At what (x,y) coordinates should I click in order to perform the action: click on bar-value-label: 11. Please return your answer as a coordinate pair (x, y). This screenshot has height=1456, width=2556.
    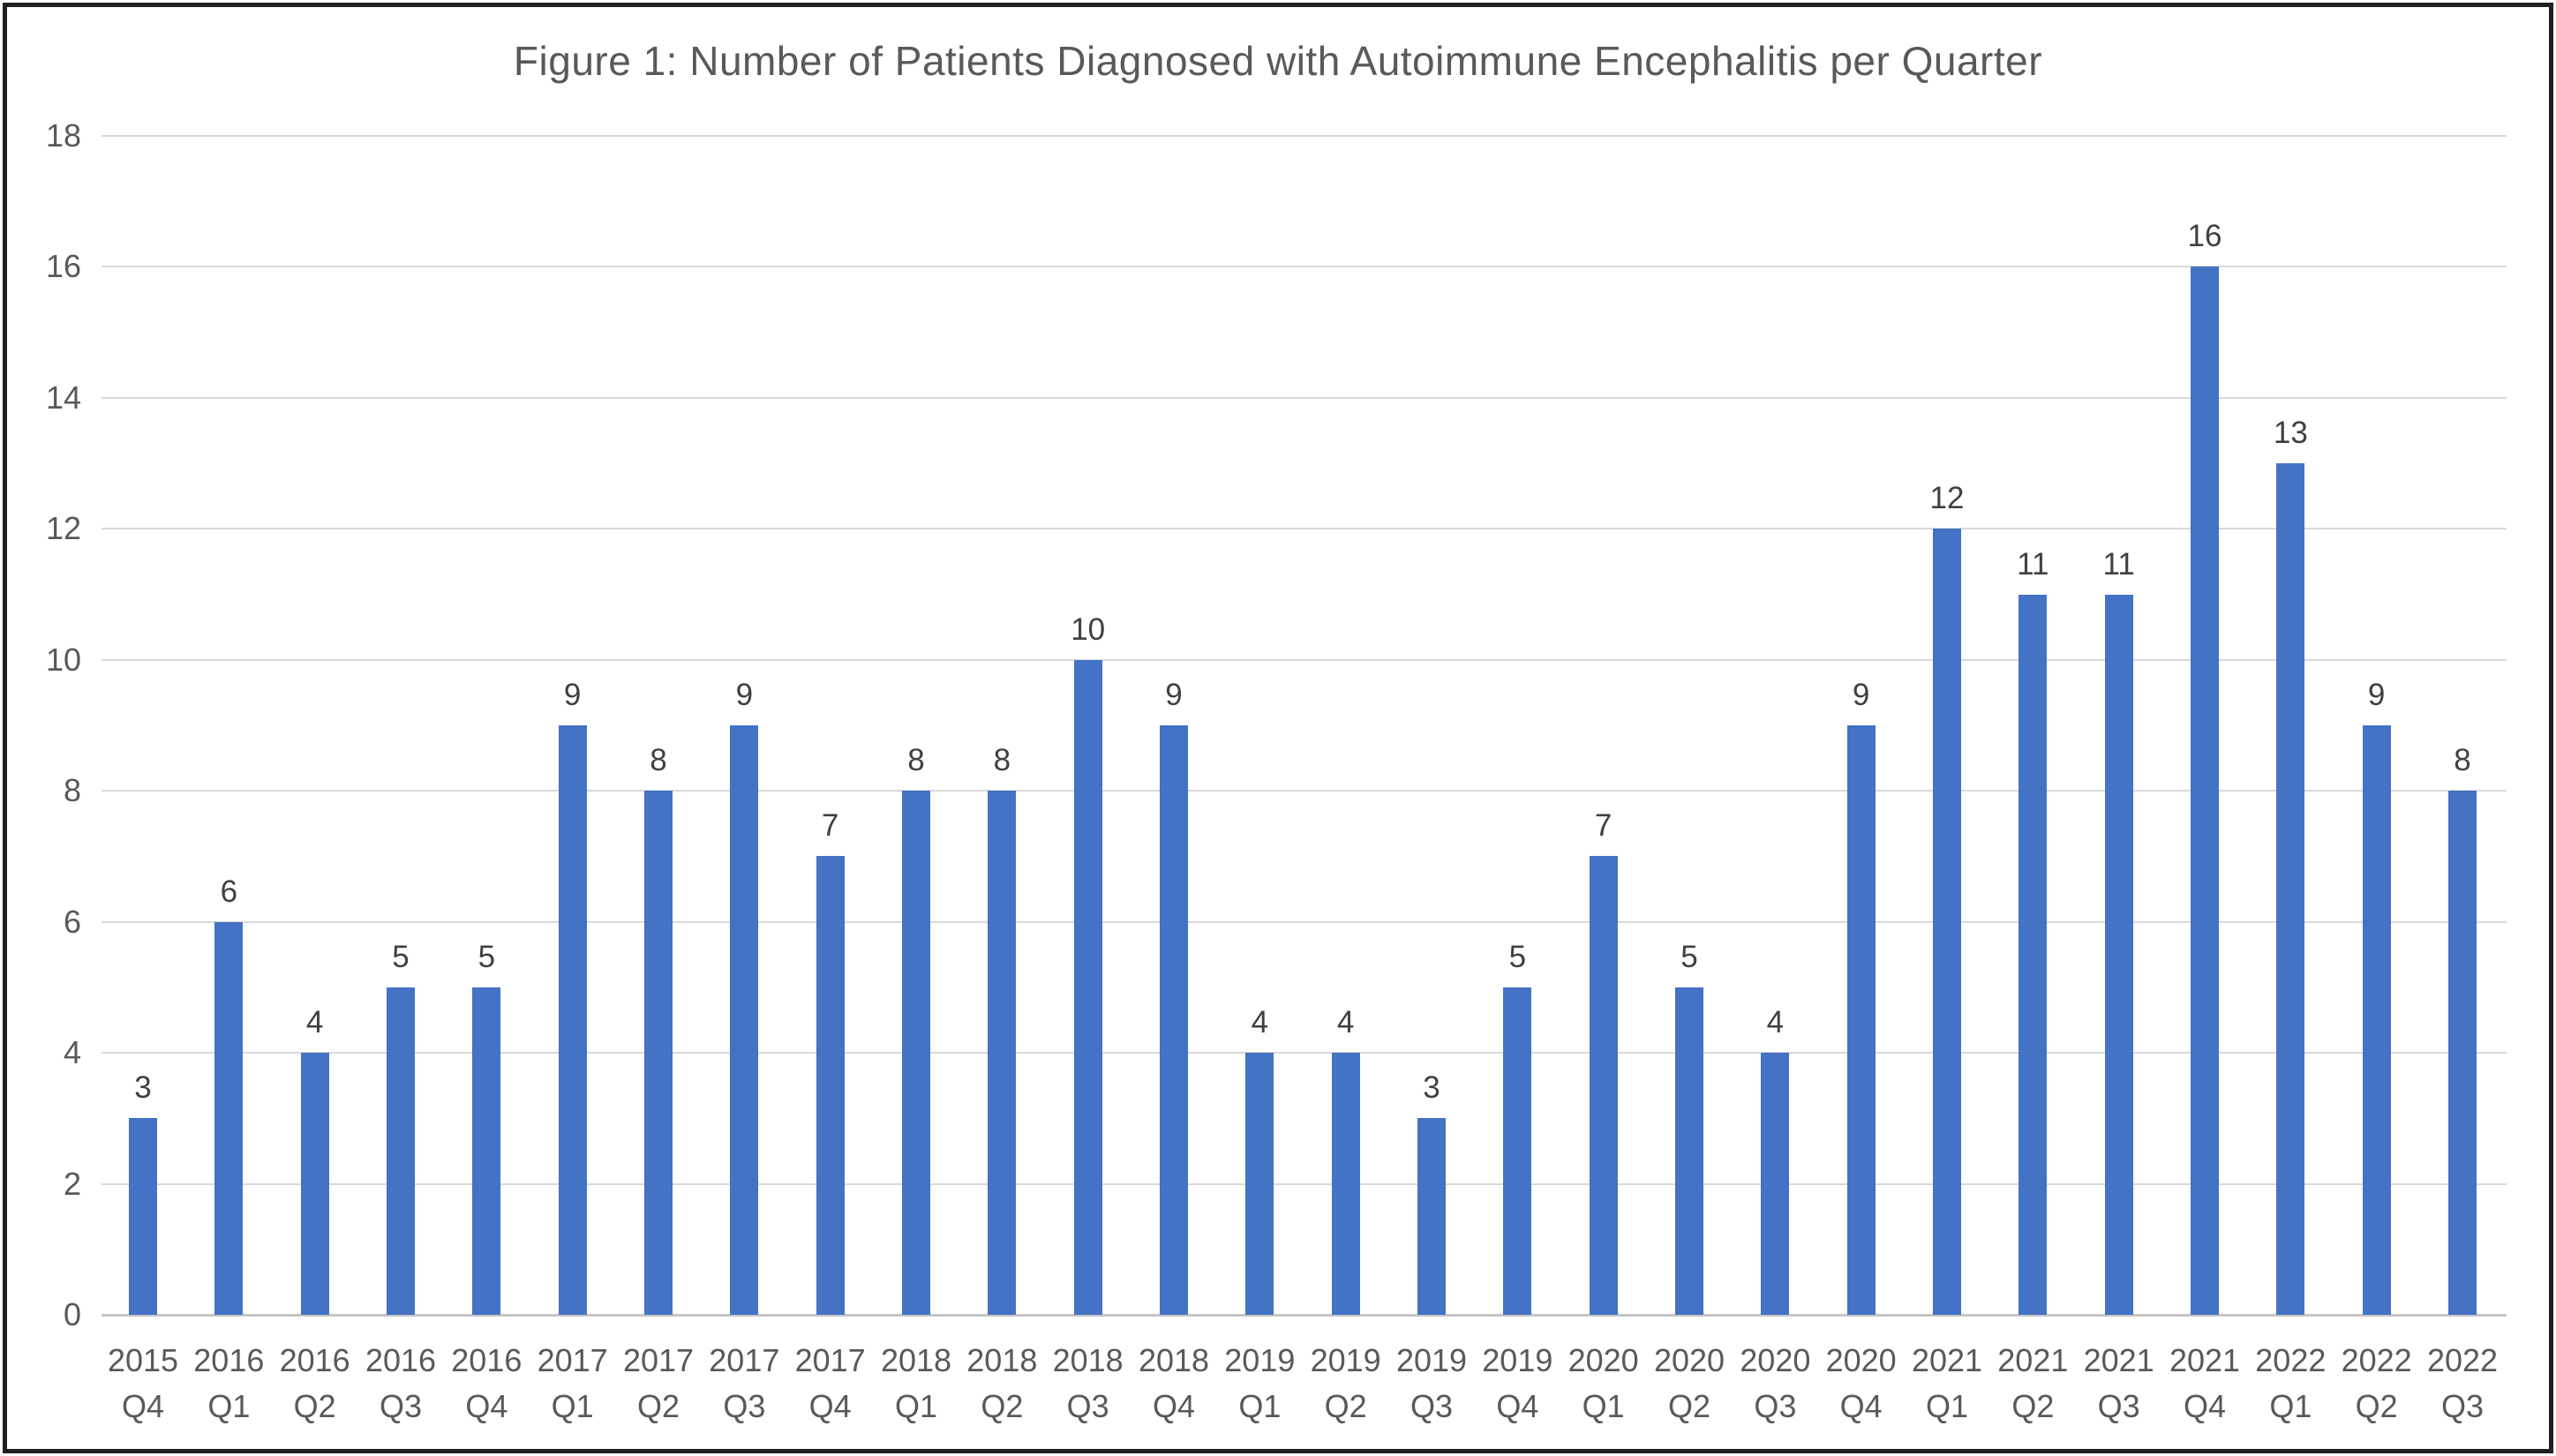
    Looking at the image, I should click on (2118, 564).